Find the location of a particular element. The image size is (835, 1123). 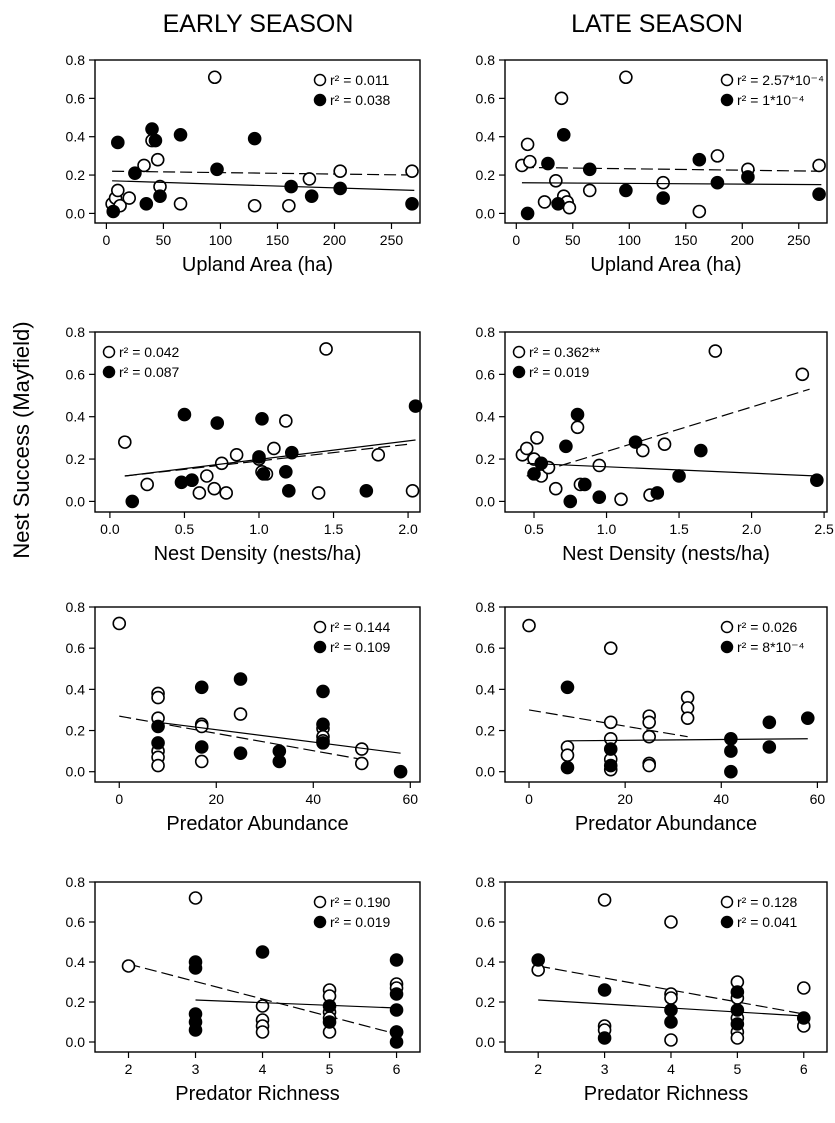

x-tick-label: 40 is located at coordinates (313, 799).